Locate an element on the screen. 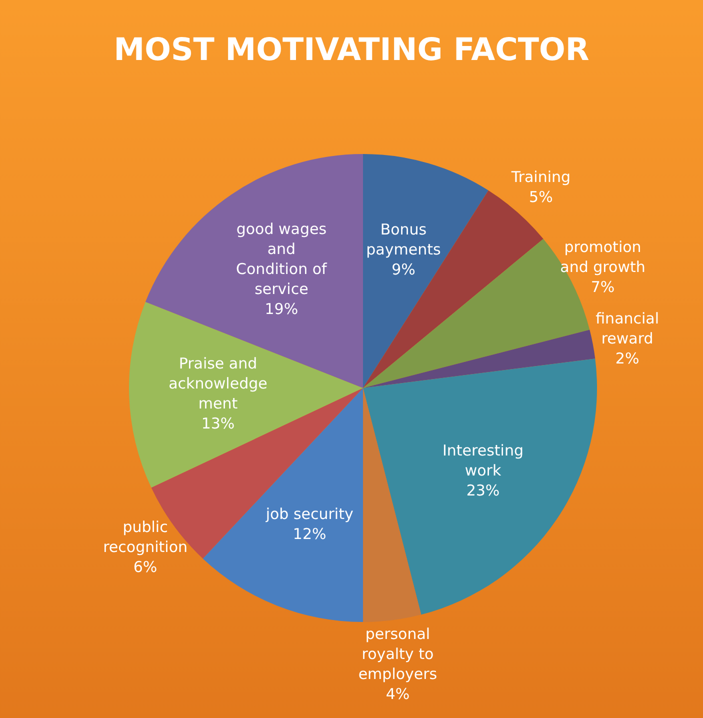  slice-label: Bonus payments is located at coordinates (403, 239).